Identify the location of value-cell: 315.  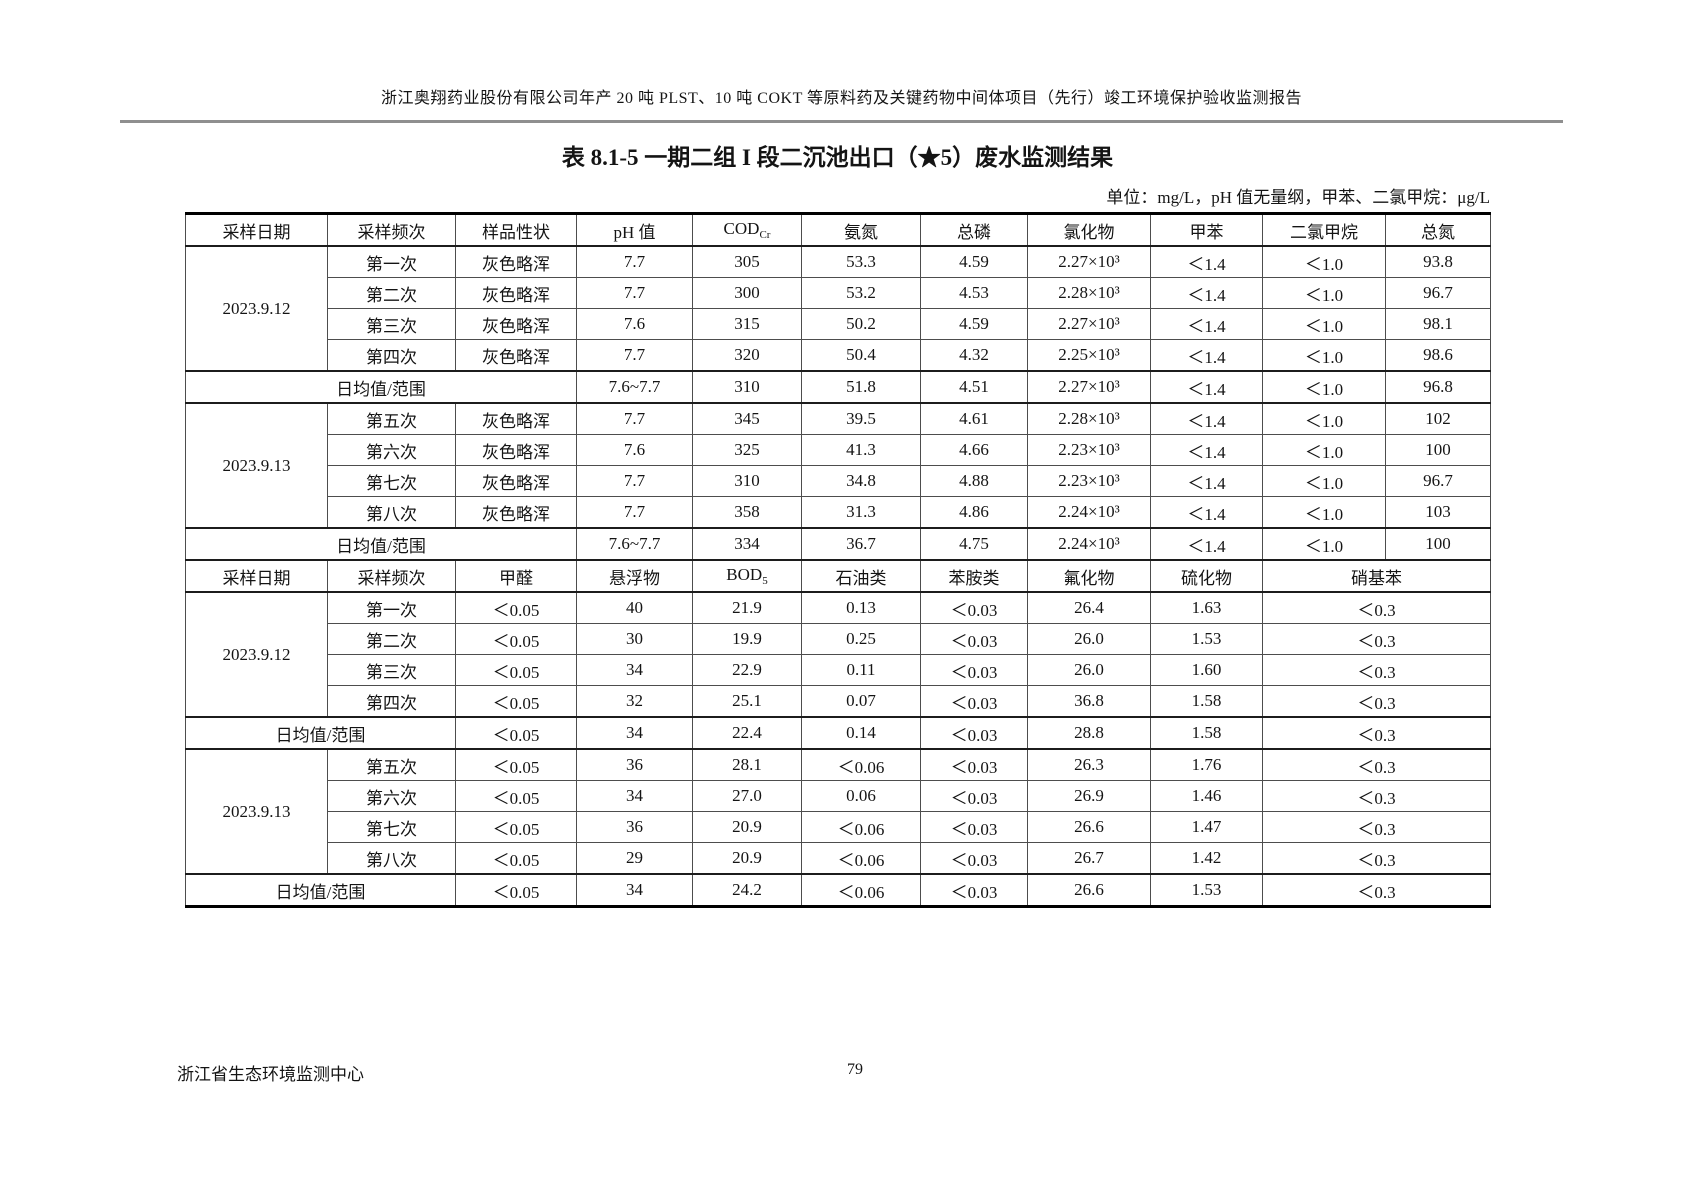
(747, 324).